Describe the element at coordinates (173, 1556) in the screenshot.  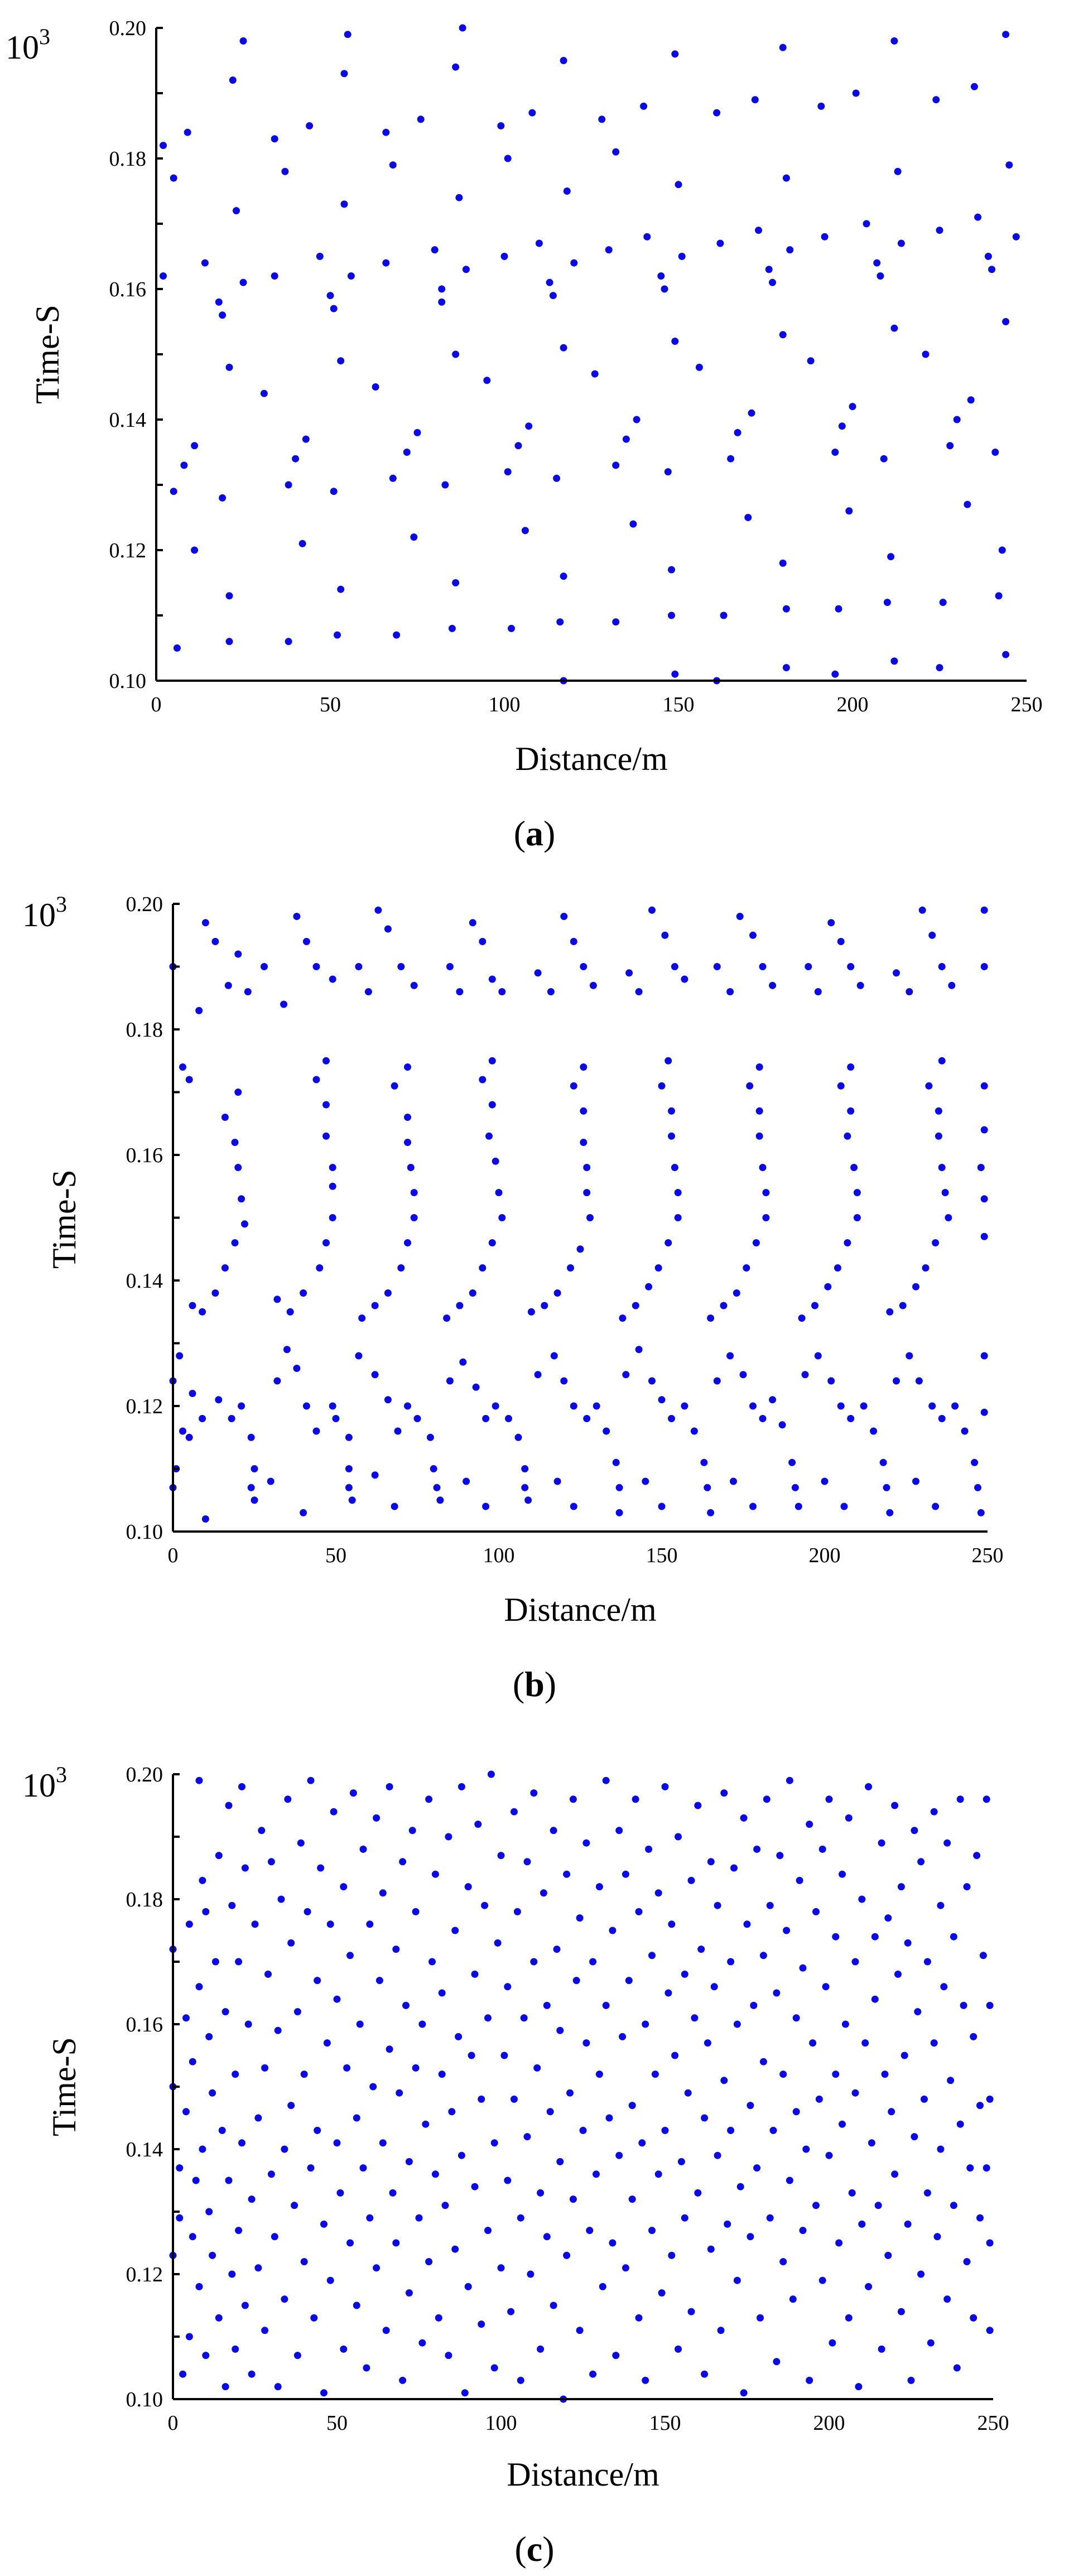
I see `x-tick-label-b-0: 0` at that location.